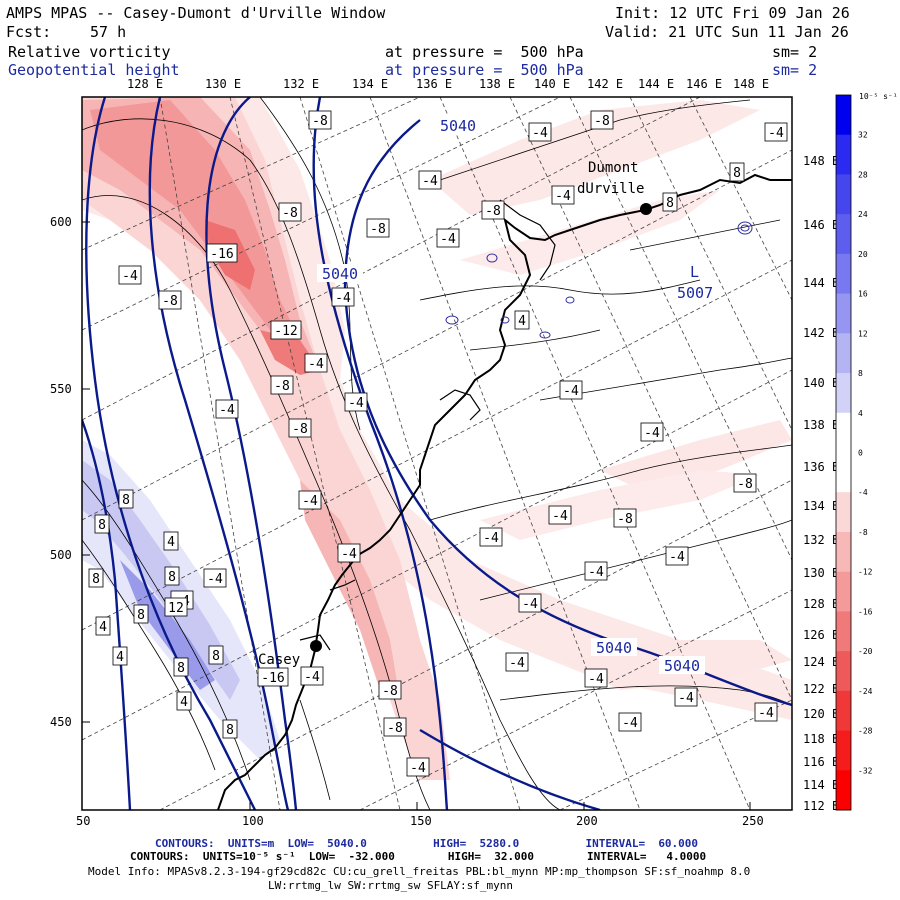  Describe the element at coordinates (145, 84) in the screenshot. I see `lon-label: 128 E` at that location.